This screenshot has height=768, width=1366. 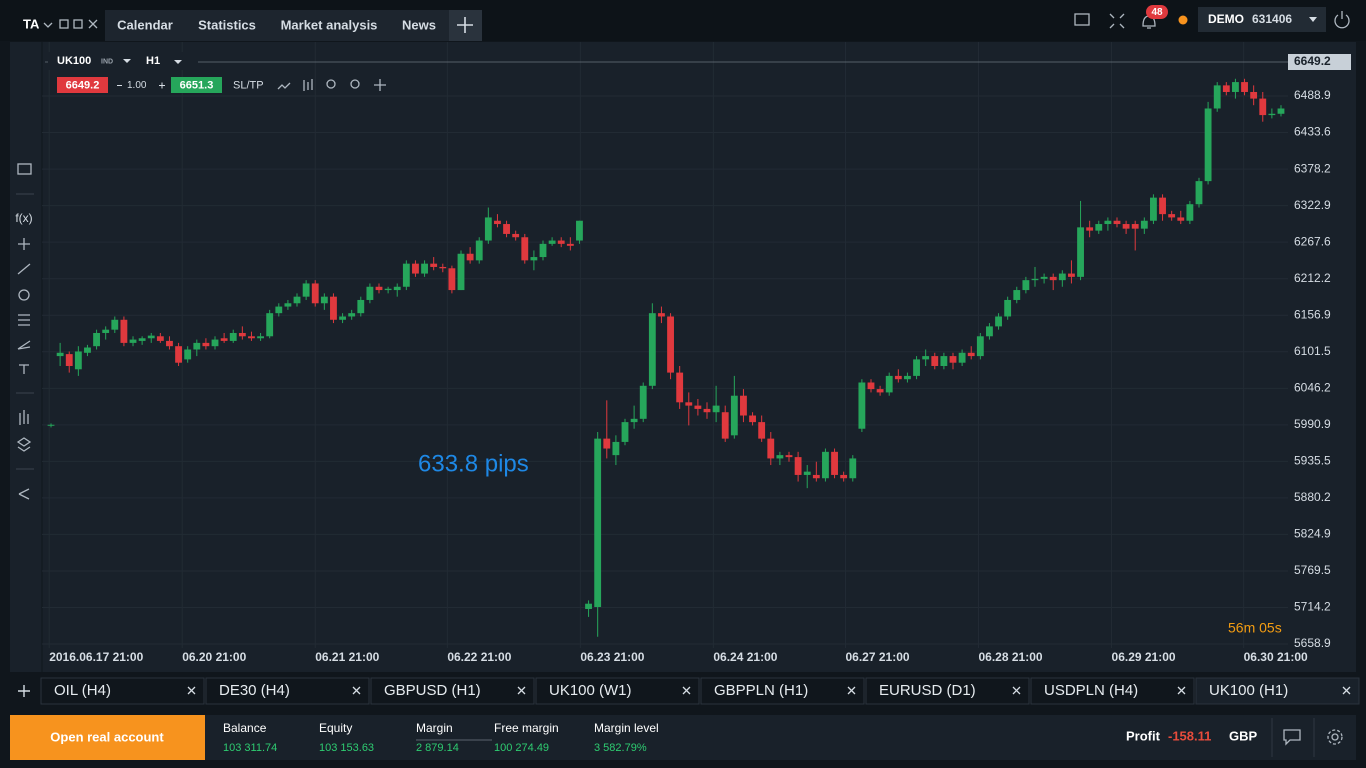 I want to click on add-instrument, so click(x=24, y=691).